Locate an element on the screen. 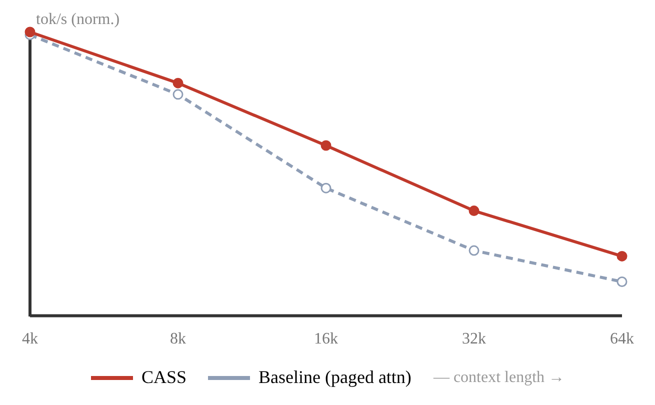 The height and width of the screenshot is (405, 655). x-tick-label: 4k is located at coordinates (30, 339).